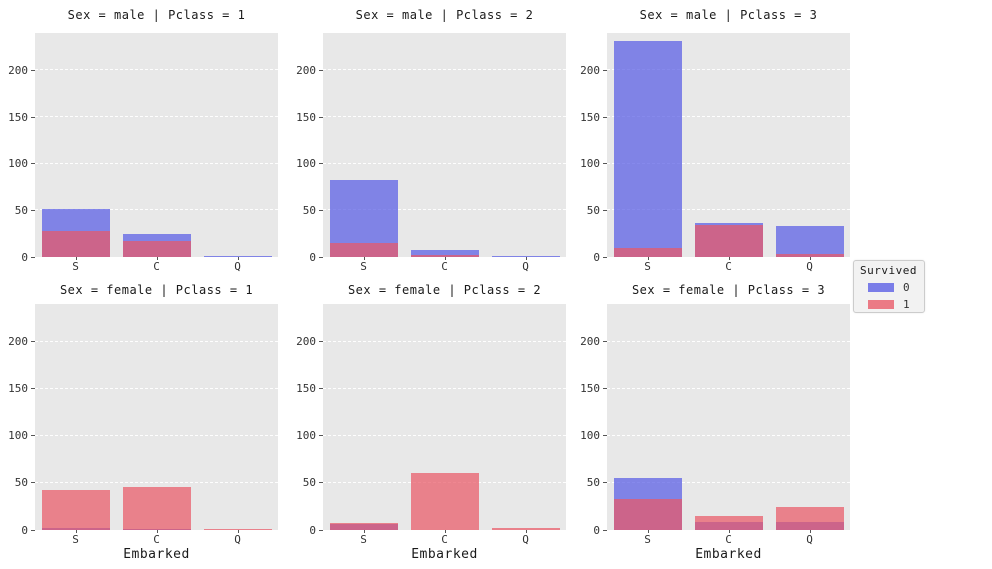 This screenshot has width=992, height=569. I want to click on legend-box: Survived 0 1, so click(889, 286).